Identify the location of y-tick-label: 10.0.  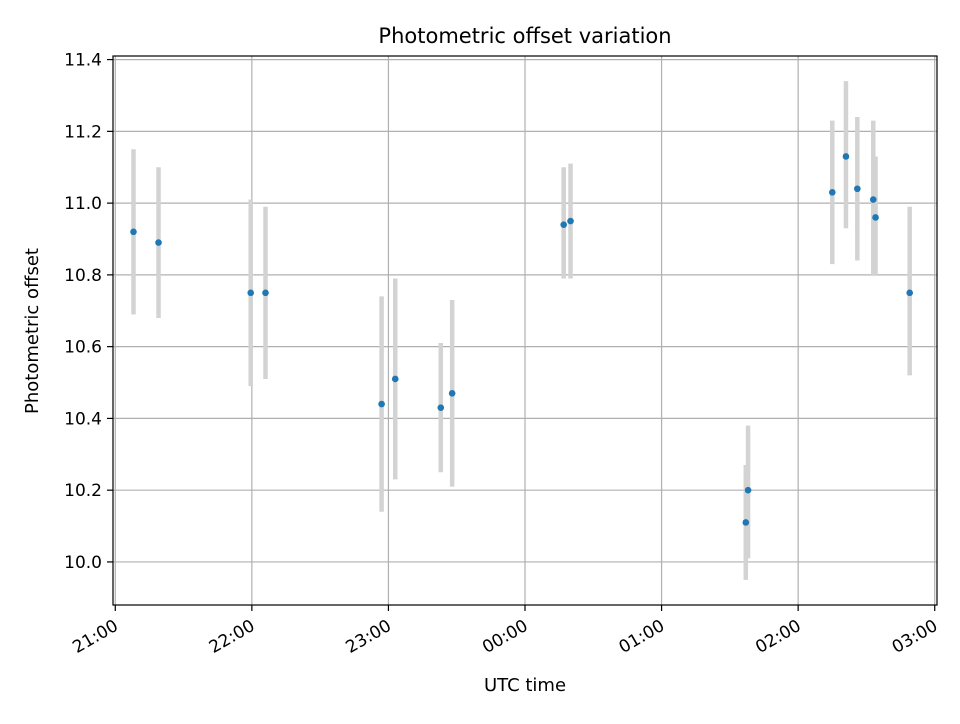
(83, 563).